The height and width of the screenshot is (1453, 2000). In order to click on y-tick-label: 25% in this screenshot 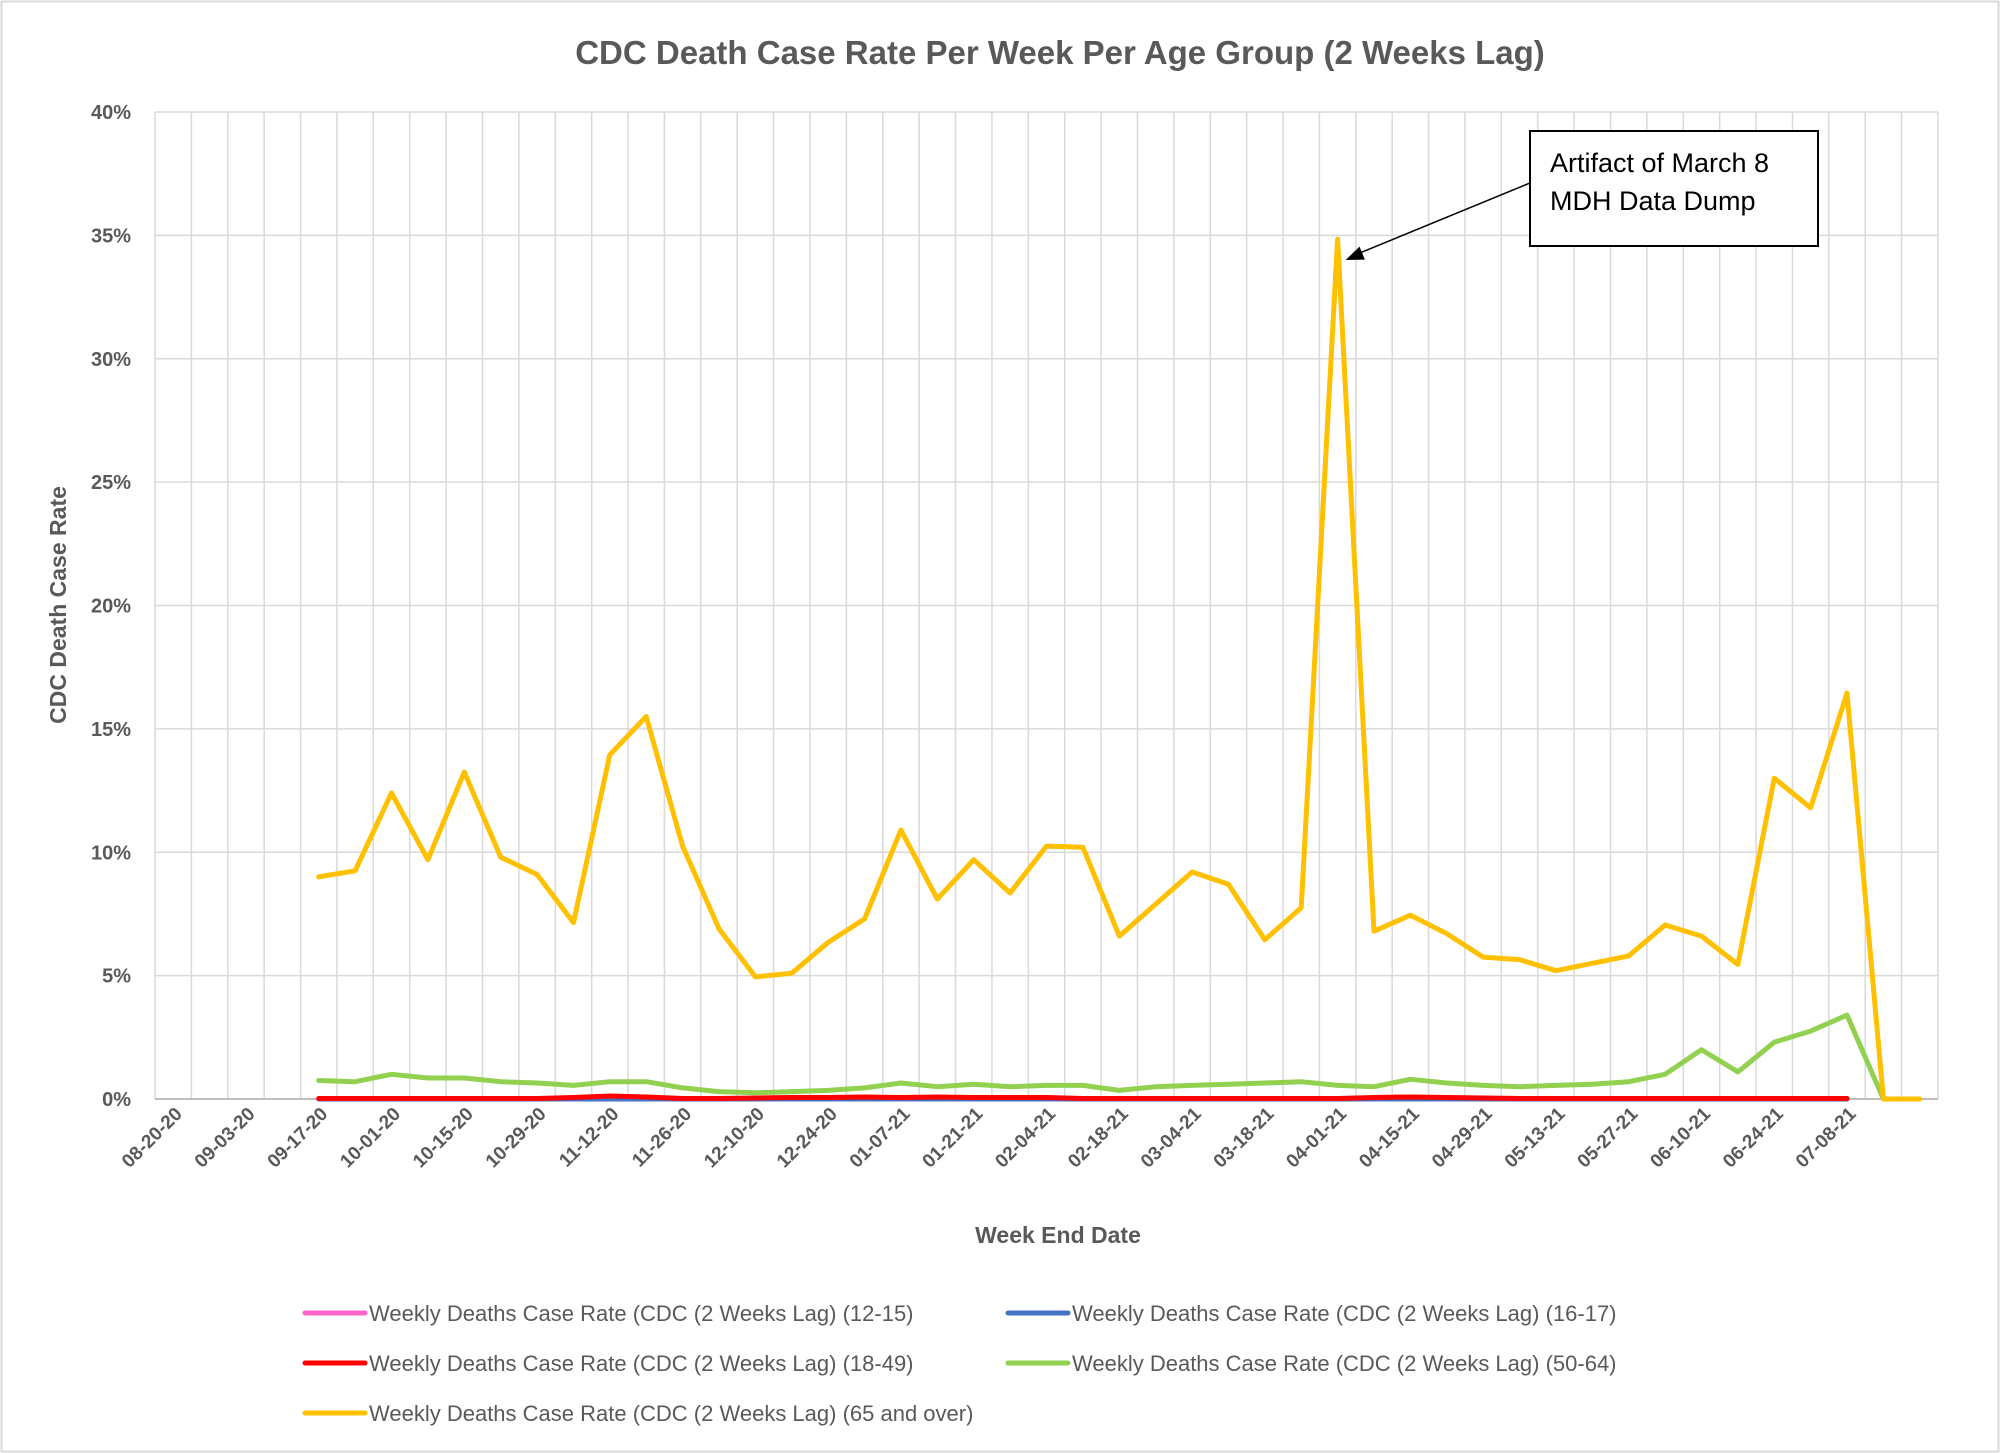, I will do `click(111, 483)`.